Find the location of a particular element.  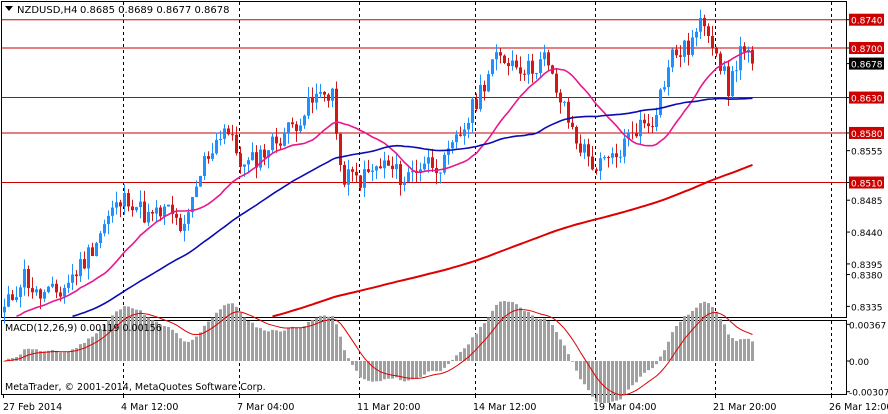

price-tick-label: 0.8700 is located at coordinates (867, 50).